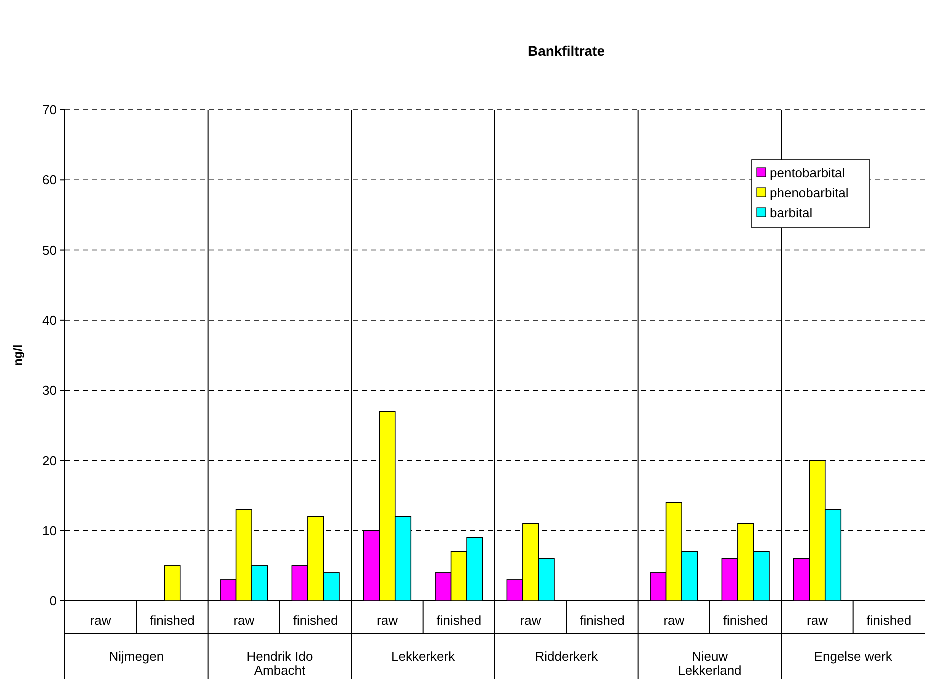 The height and width of the screenshot is (679, 939). I want to click on text: Engelse werk, so click(853, 656).